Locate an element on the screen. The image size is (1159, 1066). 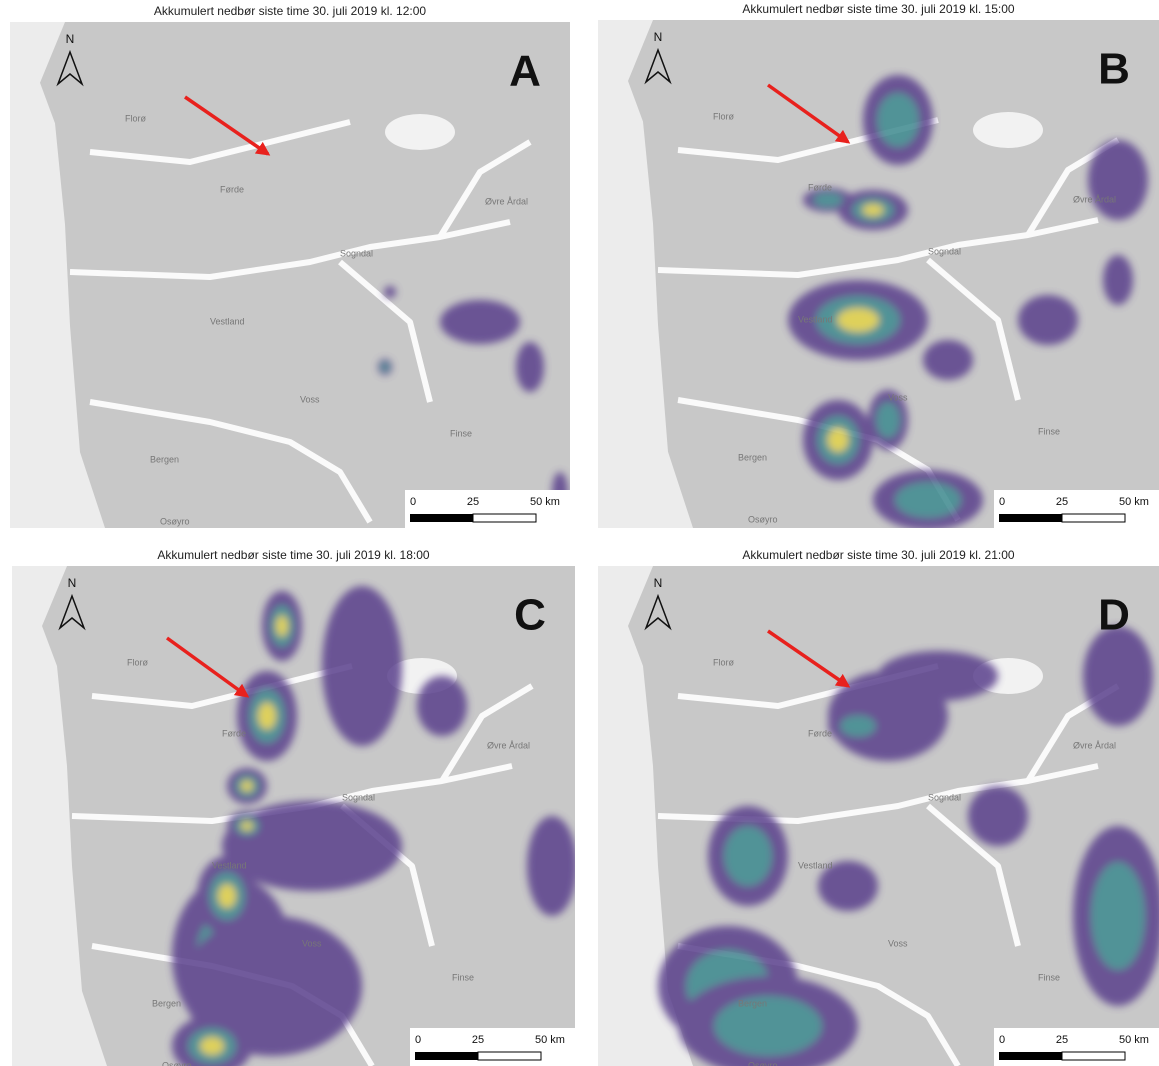
panel-letter: B is located at coordinates (1114, 69).